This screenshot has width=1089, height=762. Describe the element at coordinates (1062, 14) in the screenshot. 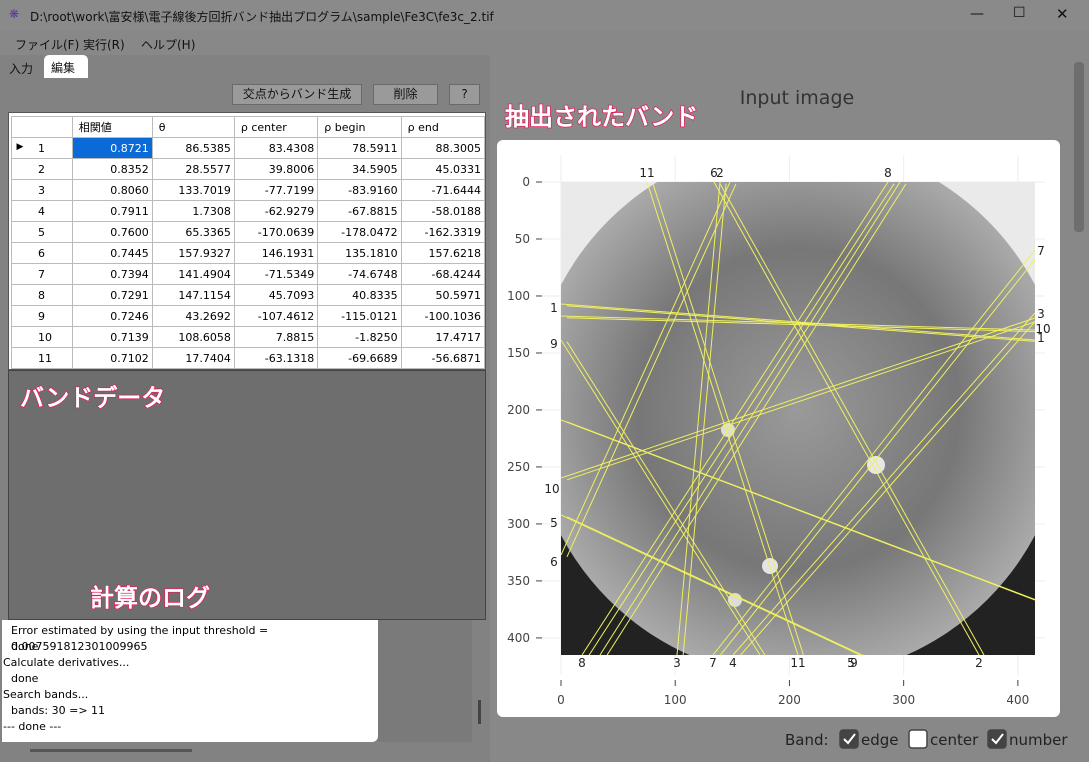

I see `close: ✕` at that location.